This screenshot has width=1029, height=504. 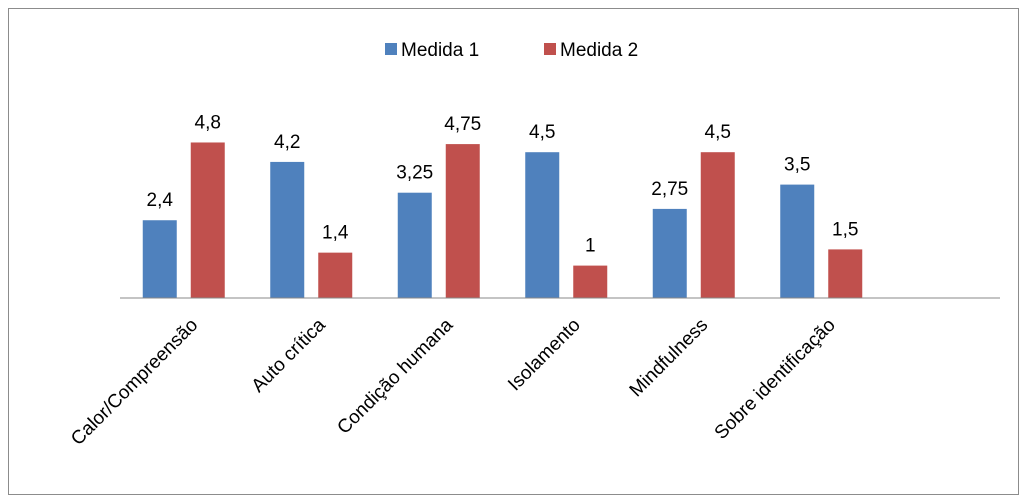 I want to click on x-tick-label-4: Mindfulness, so click(x=669, y=358).